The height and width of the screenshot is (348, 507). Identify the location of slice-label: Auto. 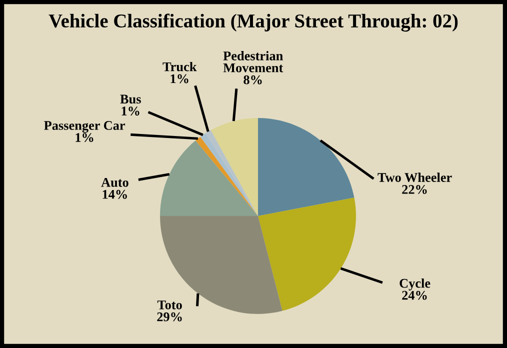
(114, 182).